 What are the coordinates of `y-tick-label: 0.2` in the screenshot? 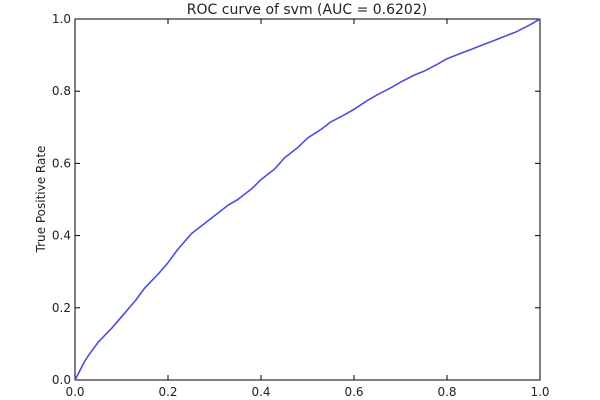 It's located at (61, 308).